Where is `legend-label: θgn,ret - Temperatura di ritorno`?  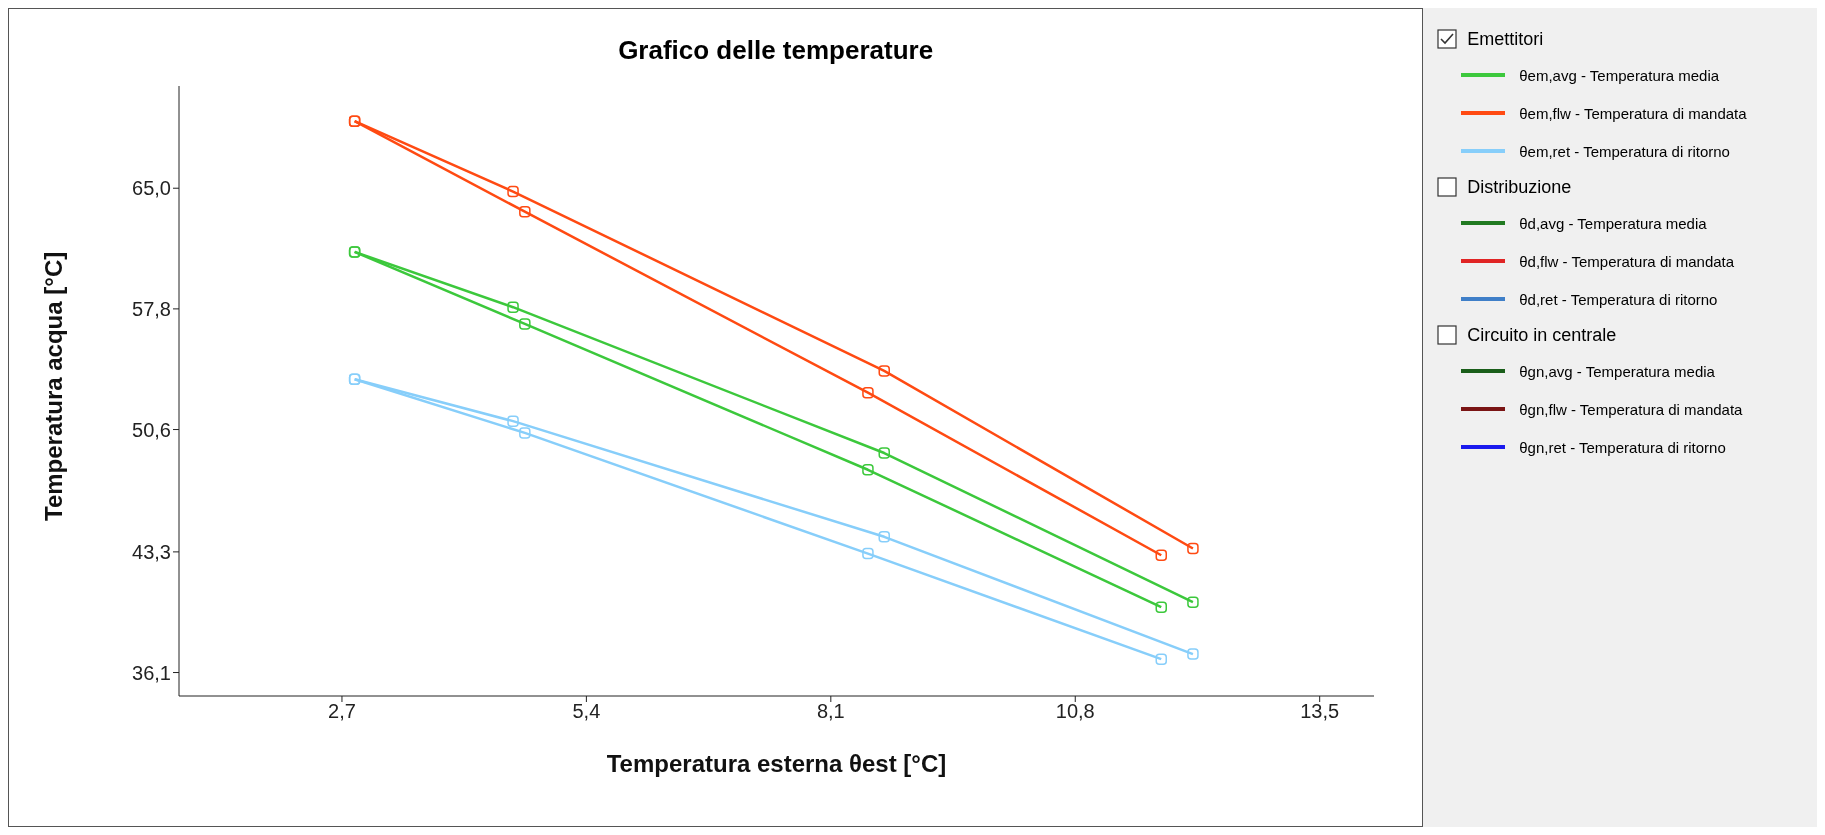
legend-label: θgn,ret - Temperatura di ritorno is located at coordinates (1622, 447).